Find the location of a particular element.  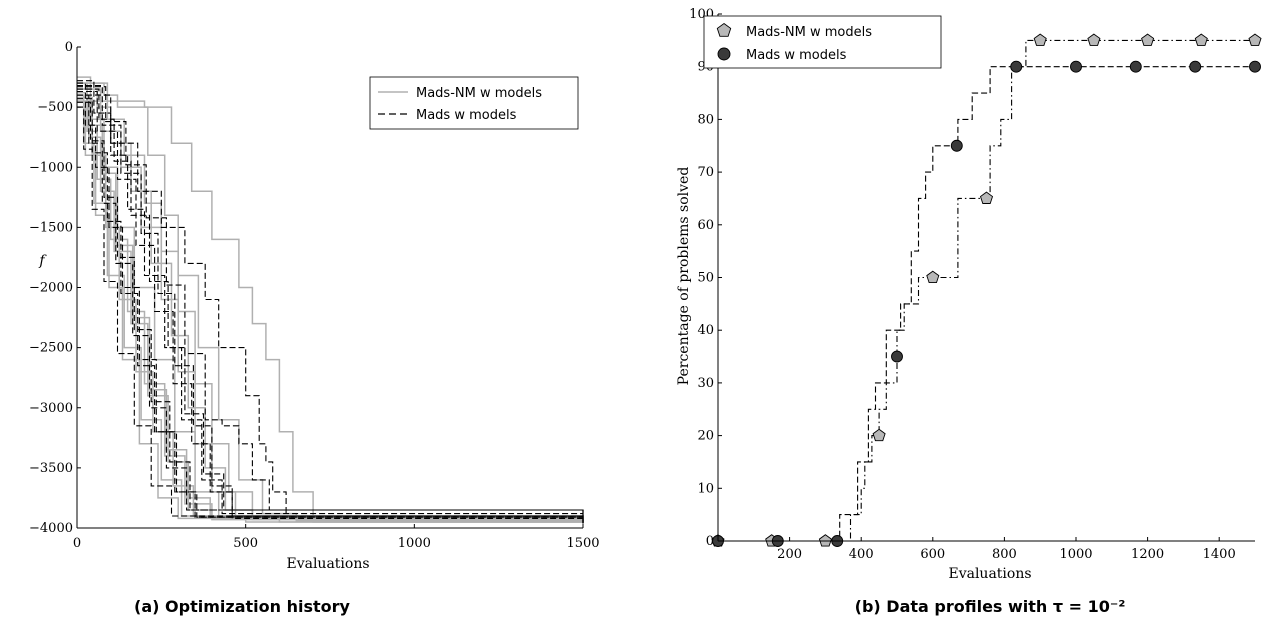

panel-a-legend: Mads-NM w models Mads w models is located at coordinates (474, 103).